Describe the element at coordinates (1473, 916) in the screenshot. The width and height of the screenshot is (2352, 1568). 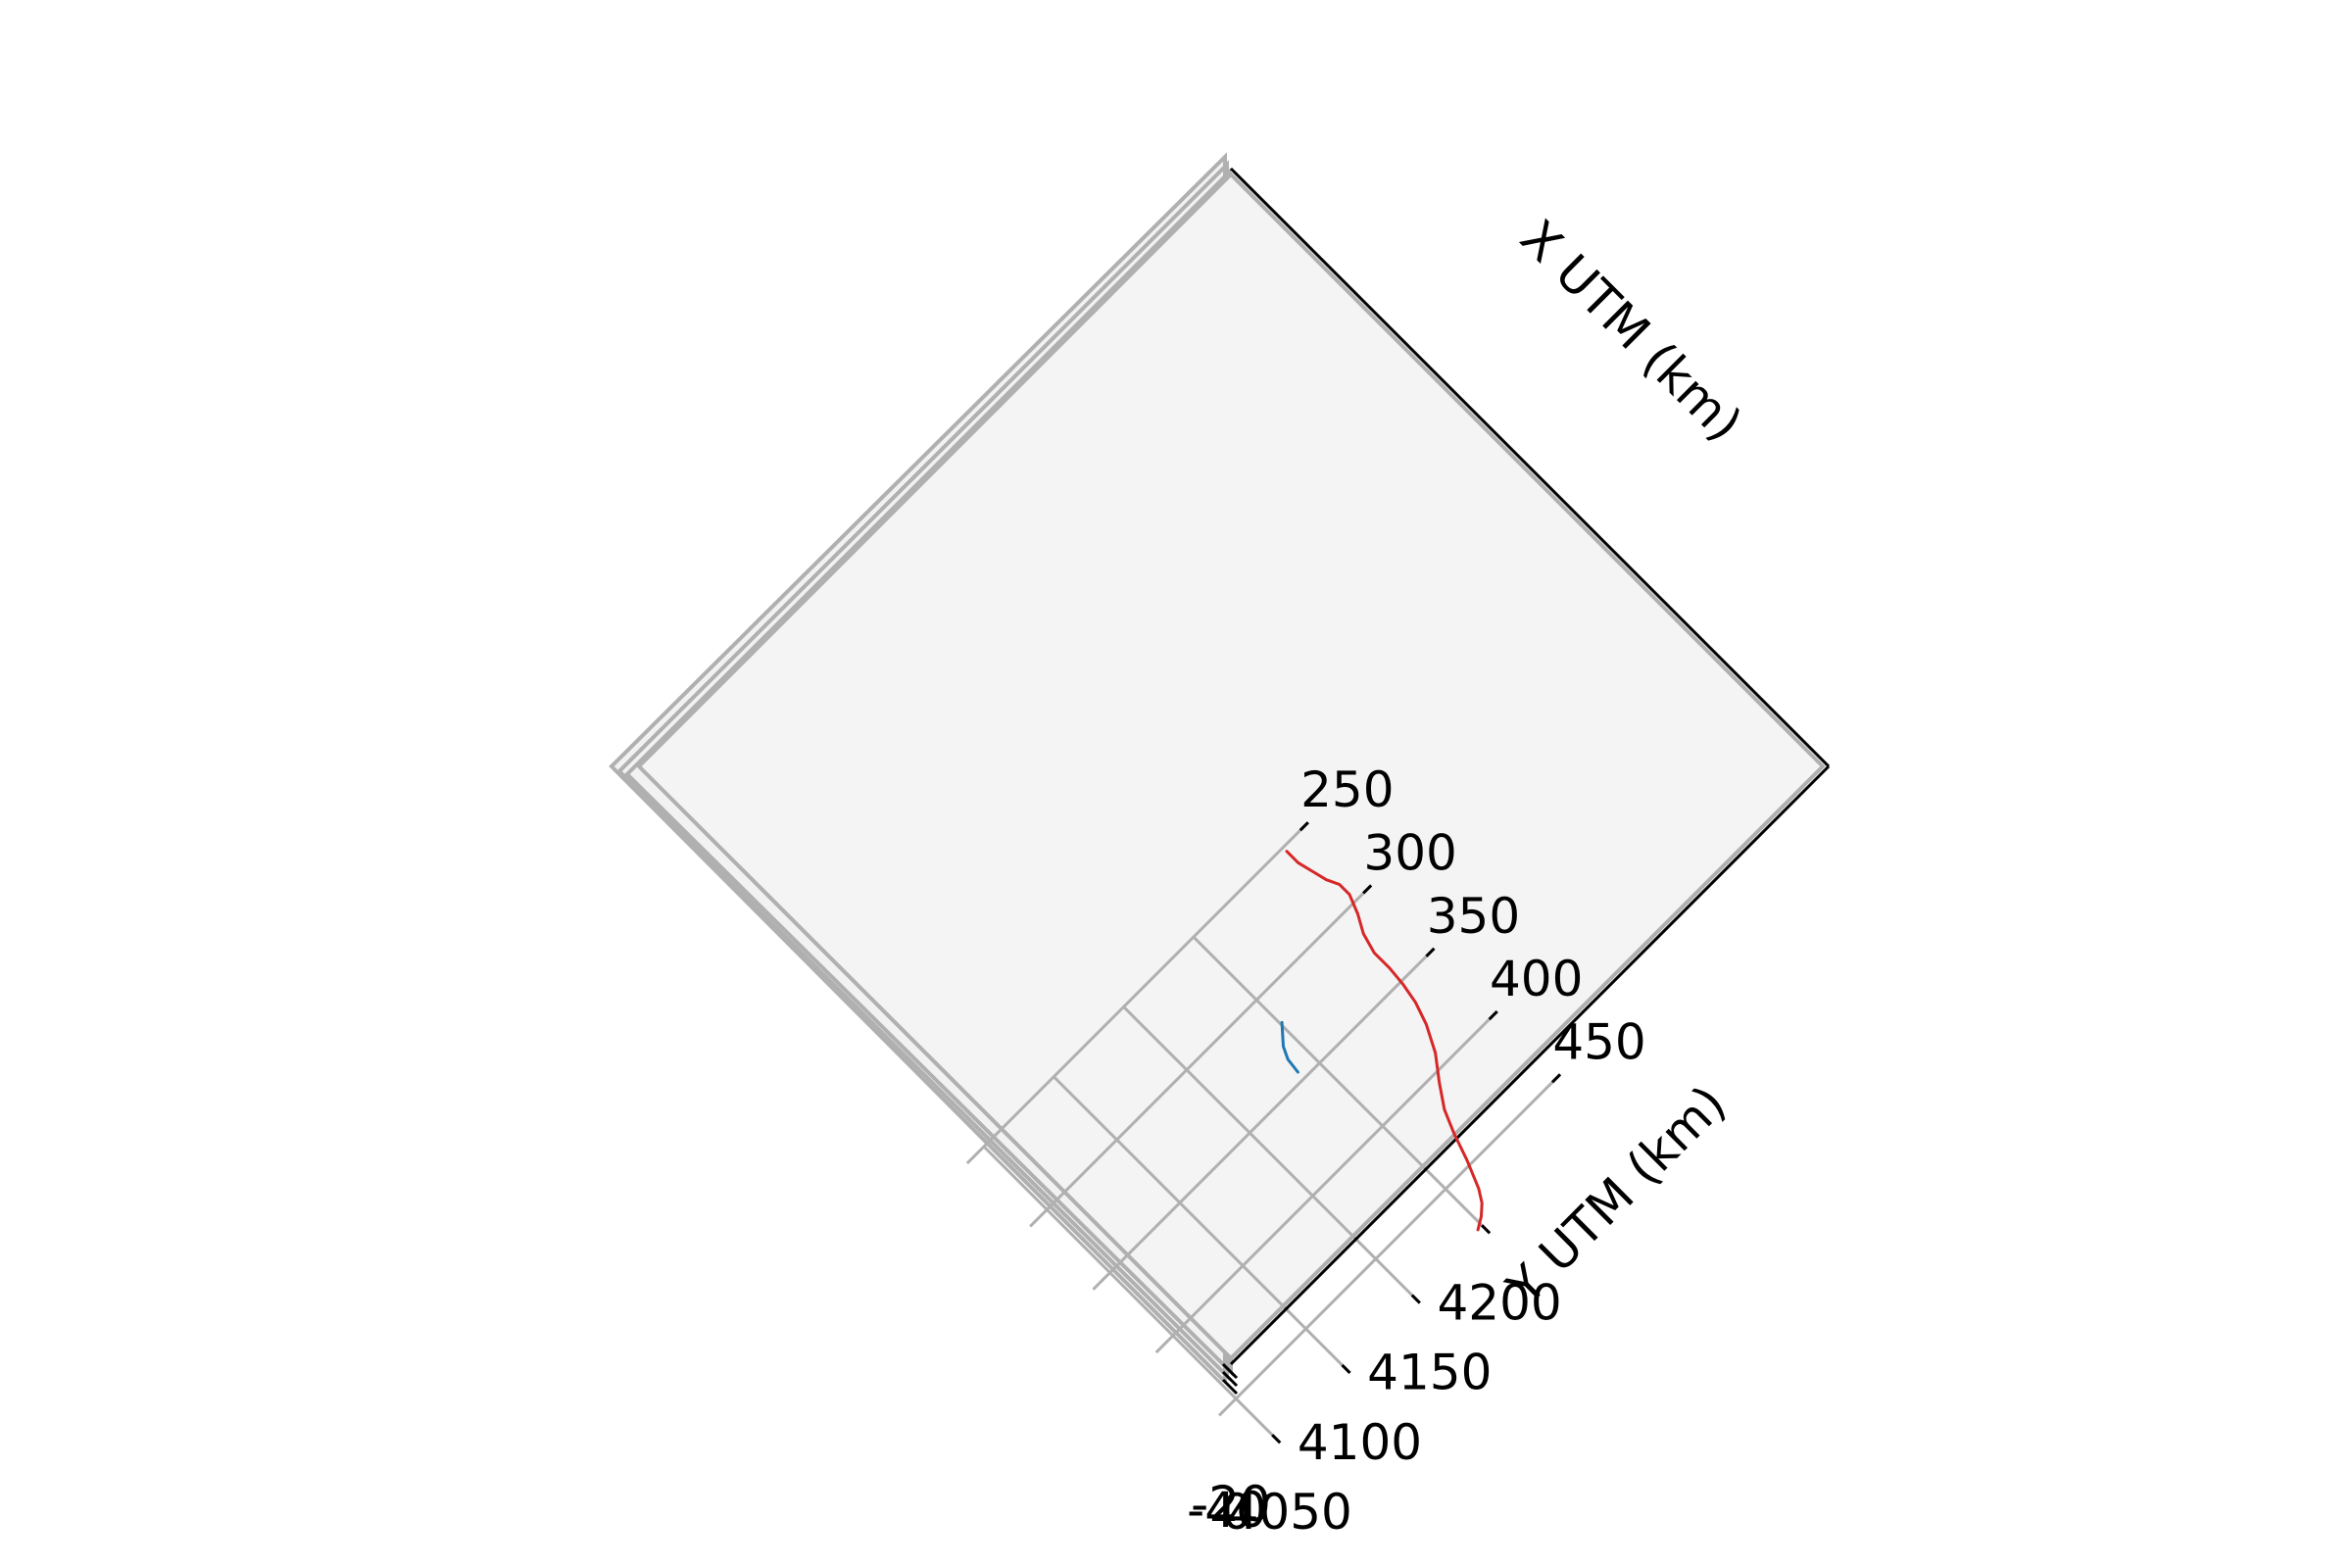
I see `x-tick-label: 350` at that location.